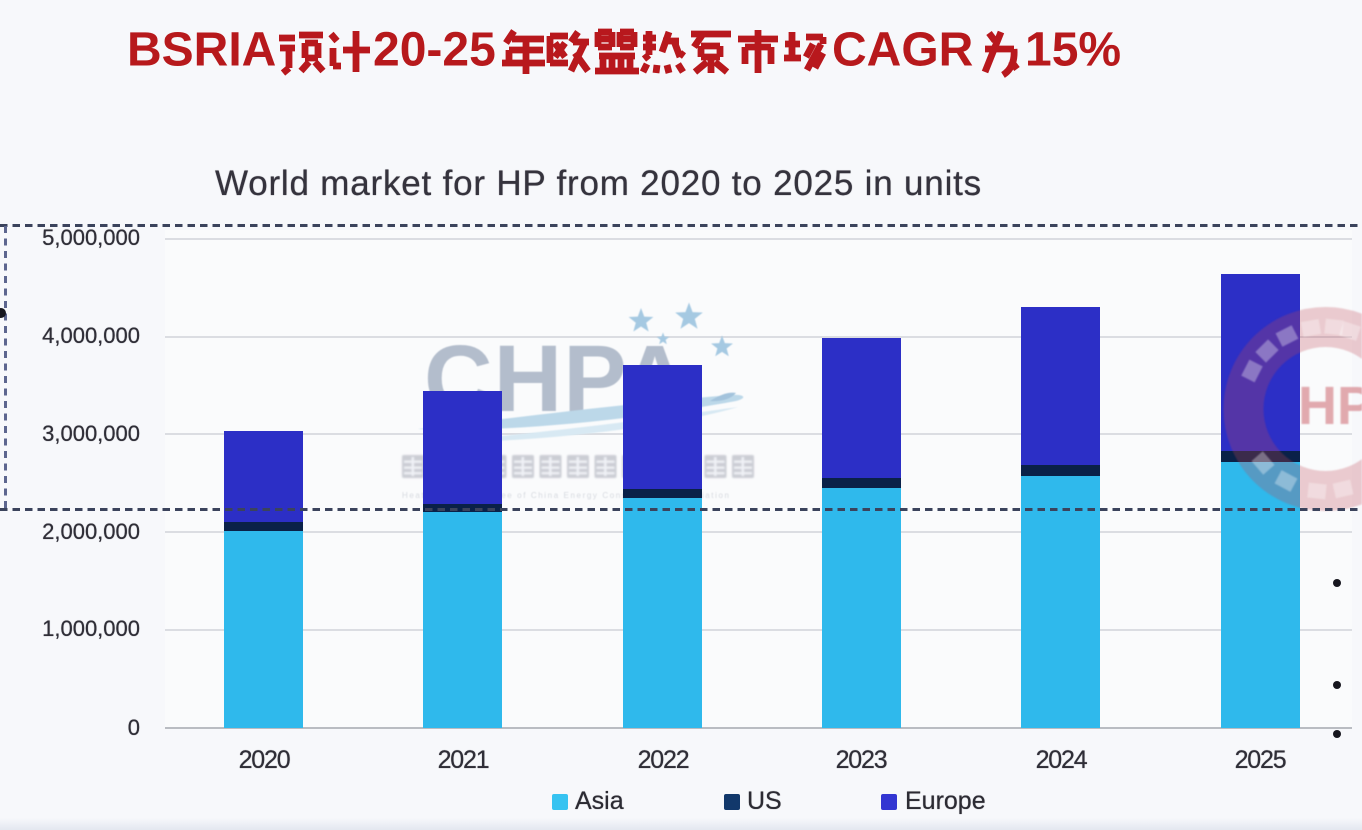 The width and height of the screenshot is (1362, 830). What do you see at coordinates (902, 50) in the screenshot?
I see `svg-text: CAGR` at bounding box center [902, 50].